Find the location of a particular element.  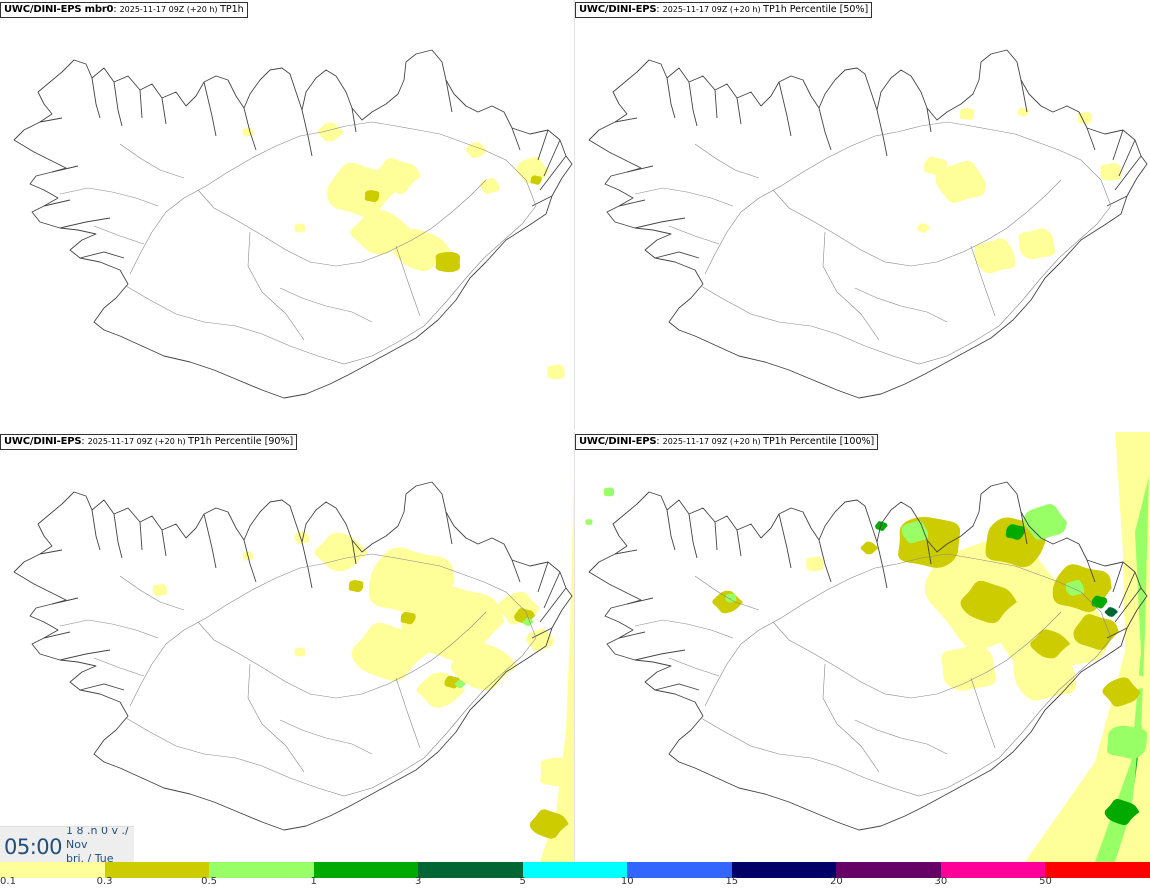

valid-date-line1: 1 8 .n 0 v ./ is located at coordinates (97, 831).